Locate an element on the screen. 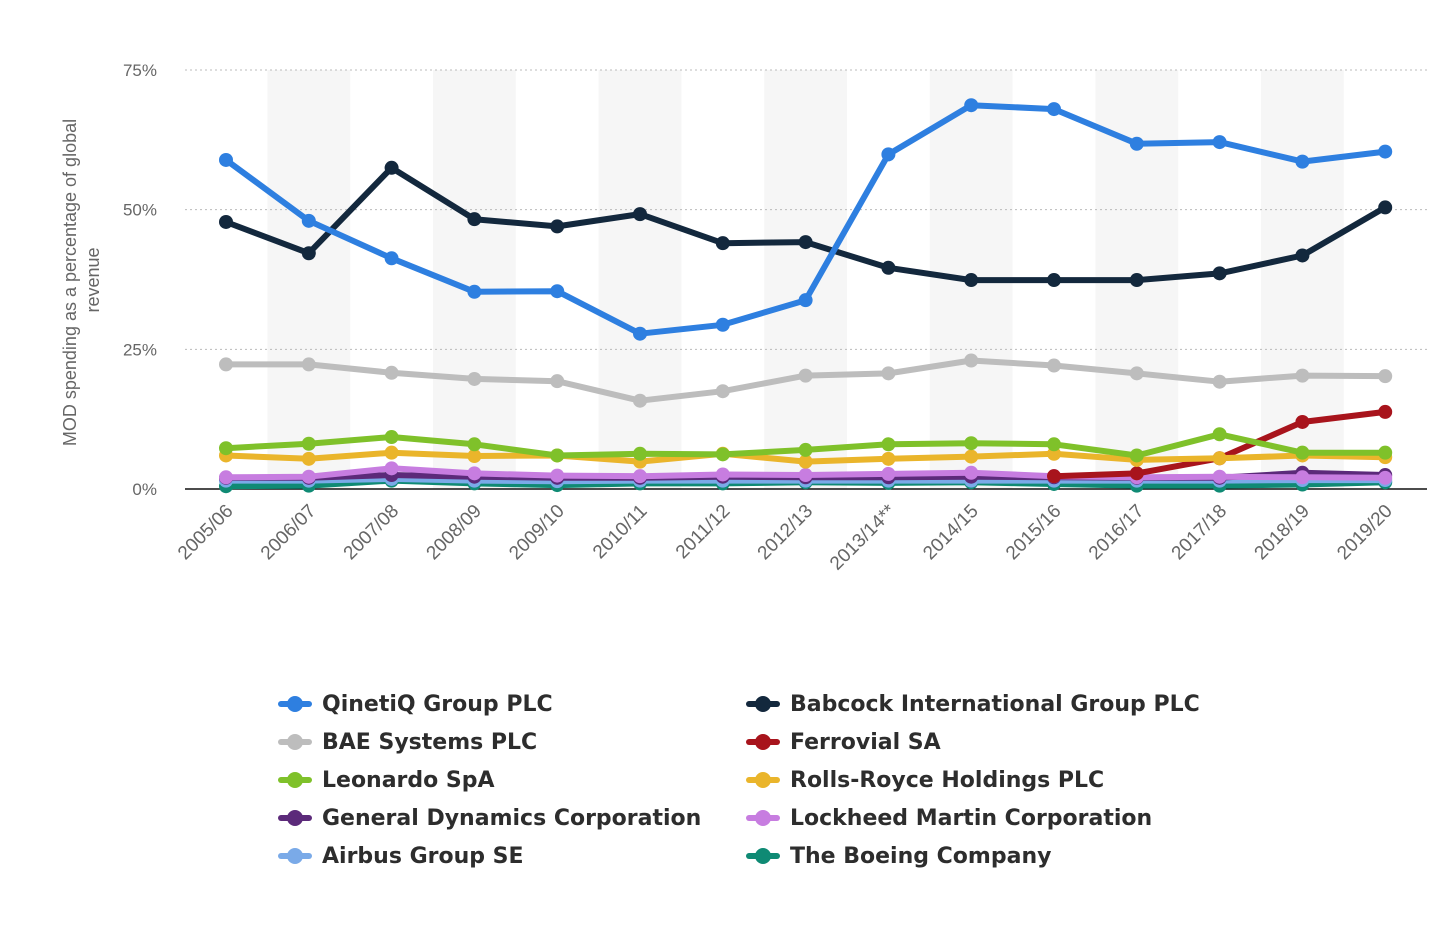 This screenshot has height=945, width=1447. legend-item: Airbus Group SE is located at coordinates (401, 856).